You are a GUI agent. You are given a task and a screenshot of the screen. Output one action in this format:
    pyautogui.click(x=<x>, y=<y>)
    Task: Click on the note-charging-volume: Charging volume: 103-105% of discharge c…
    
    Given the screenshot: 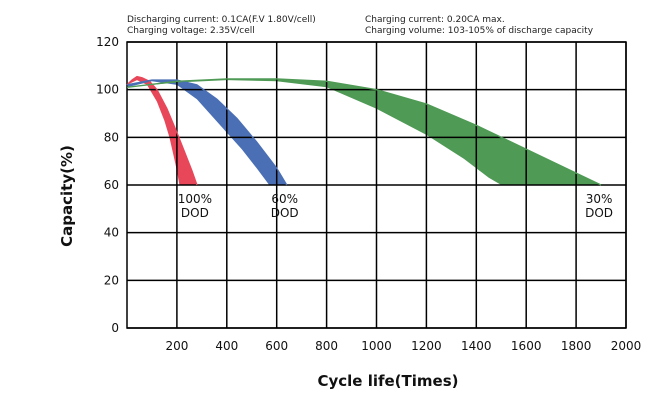 What is the action you would take?
    pyautogui.click(x=479, y=31)
    